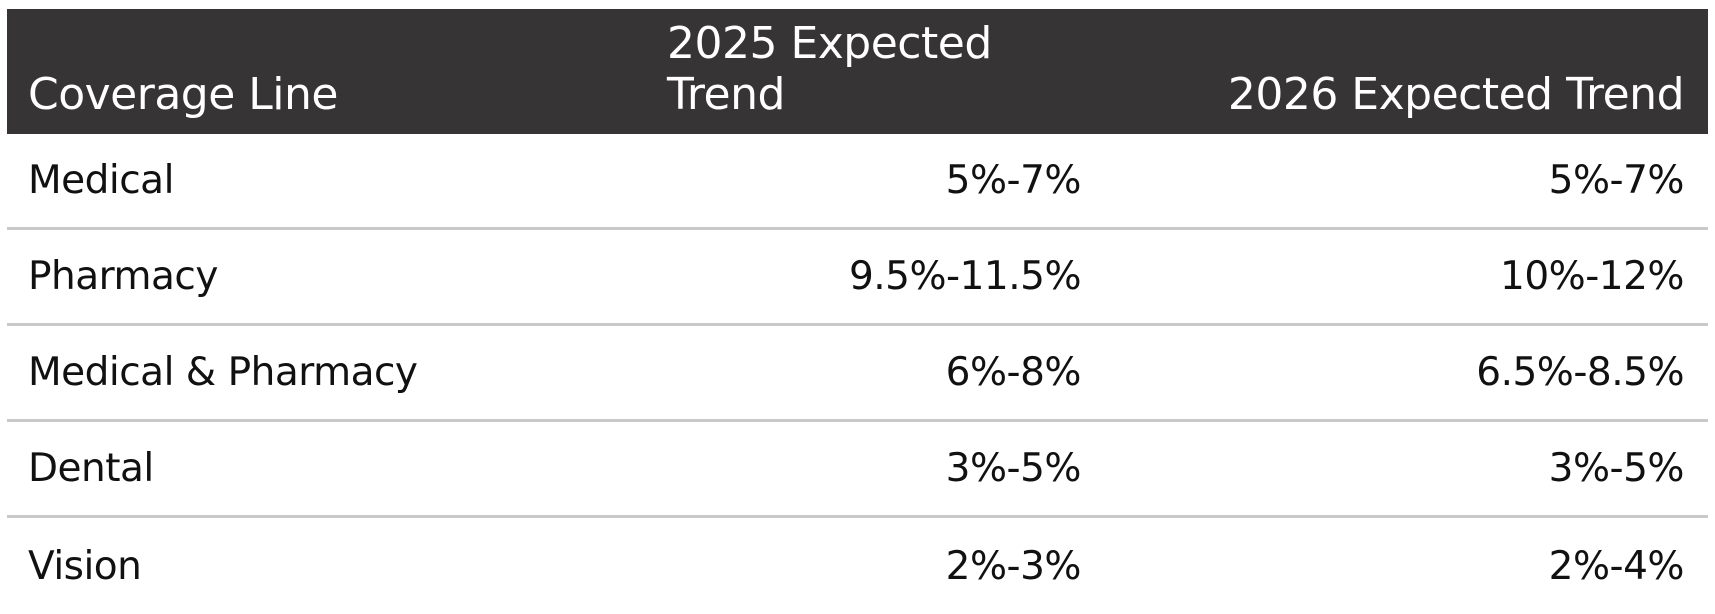 The image size is (1715, 614). I want to click on trend-2025-cell: 2%-3%, so click(1013, 566).